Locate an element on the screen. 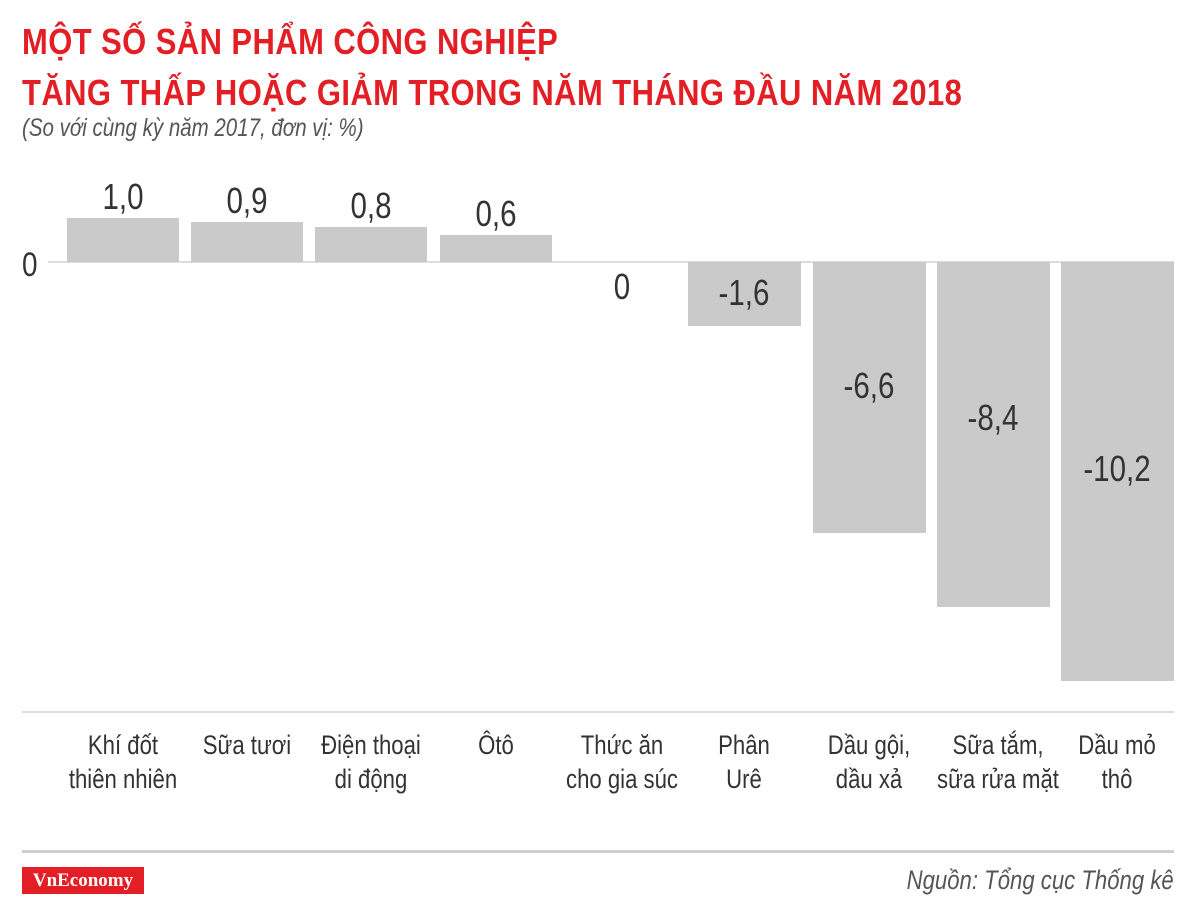 The height and width of the screenshot is (905, 1200). category-label: Sữa tắm, sữa rửa mặt is located at coordinates (998, 762).